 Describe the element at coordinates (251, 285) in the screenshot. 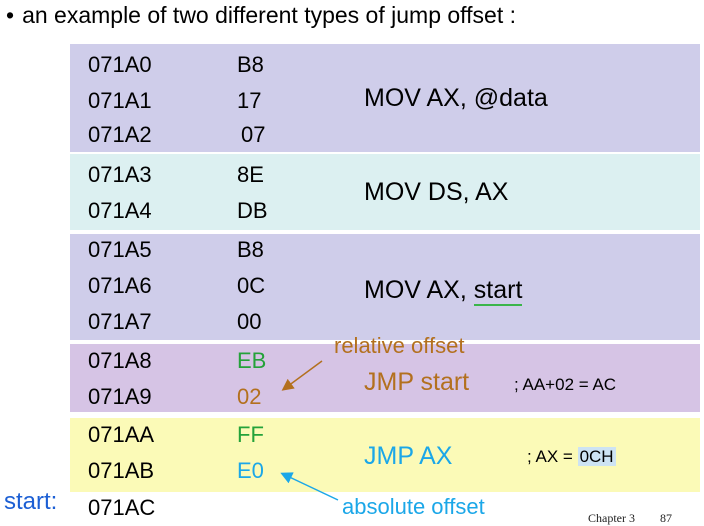

I see `byte-cell: 0C` at that location.